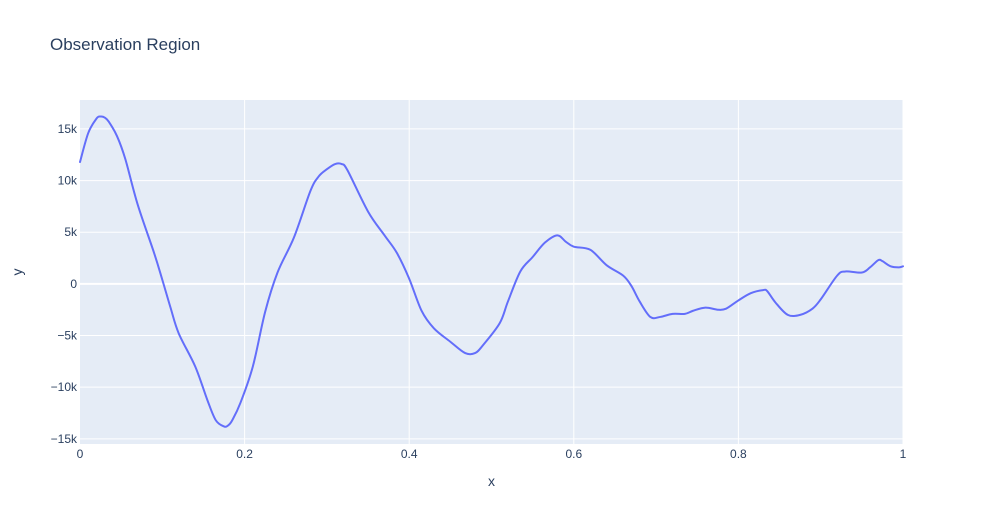 This screenshot has width=983, height=525. What do you see at coordinates (125, 44) in the screenshot?
I see `chart-title: Observation Region` at bounding box center [125, 44].